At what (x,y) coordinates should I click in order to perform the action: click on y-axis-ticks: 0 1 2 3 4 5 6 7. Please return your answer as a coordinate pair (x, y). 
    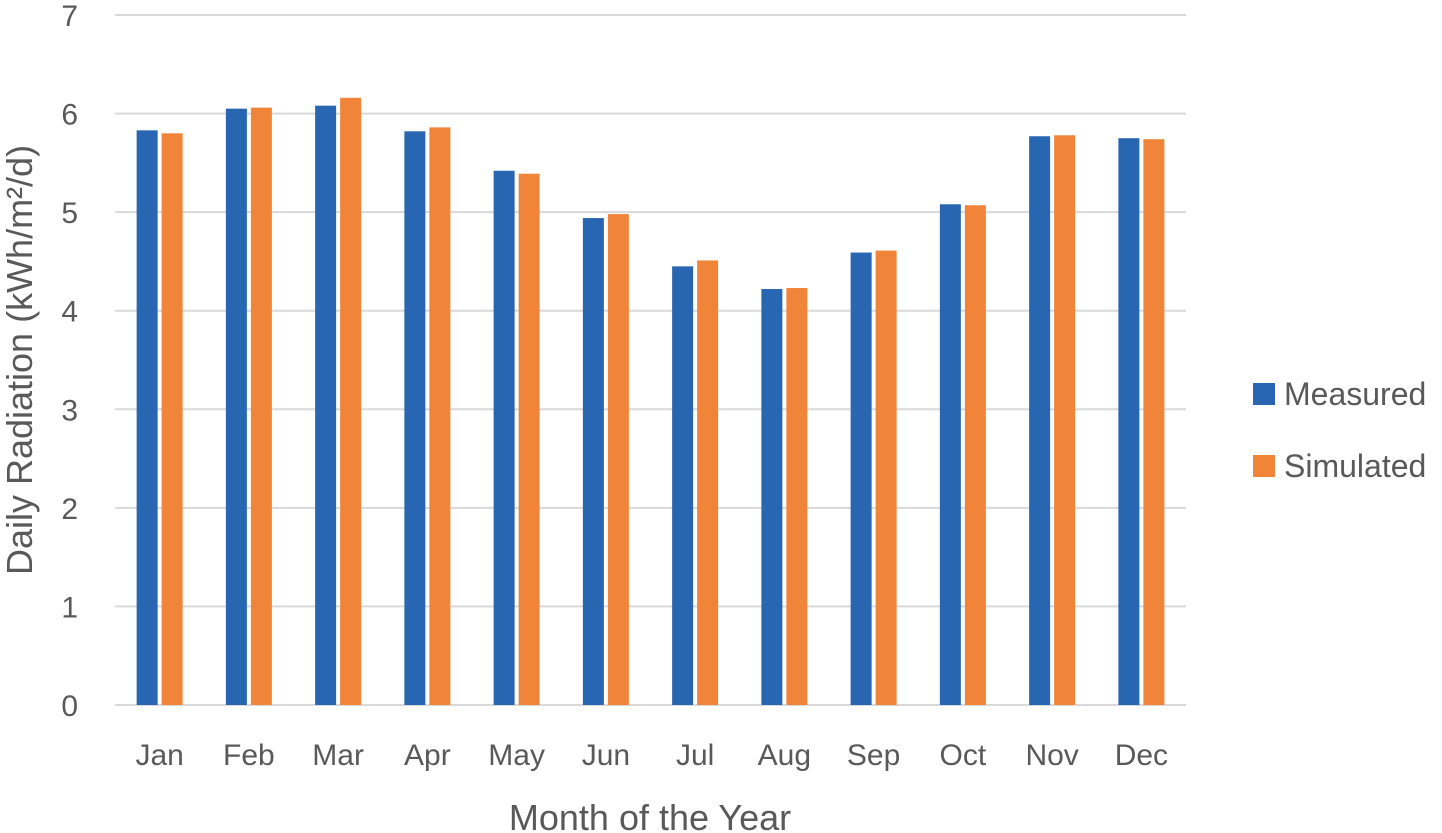
    Looking at the image, I should click on (69, 361).